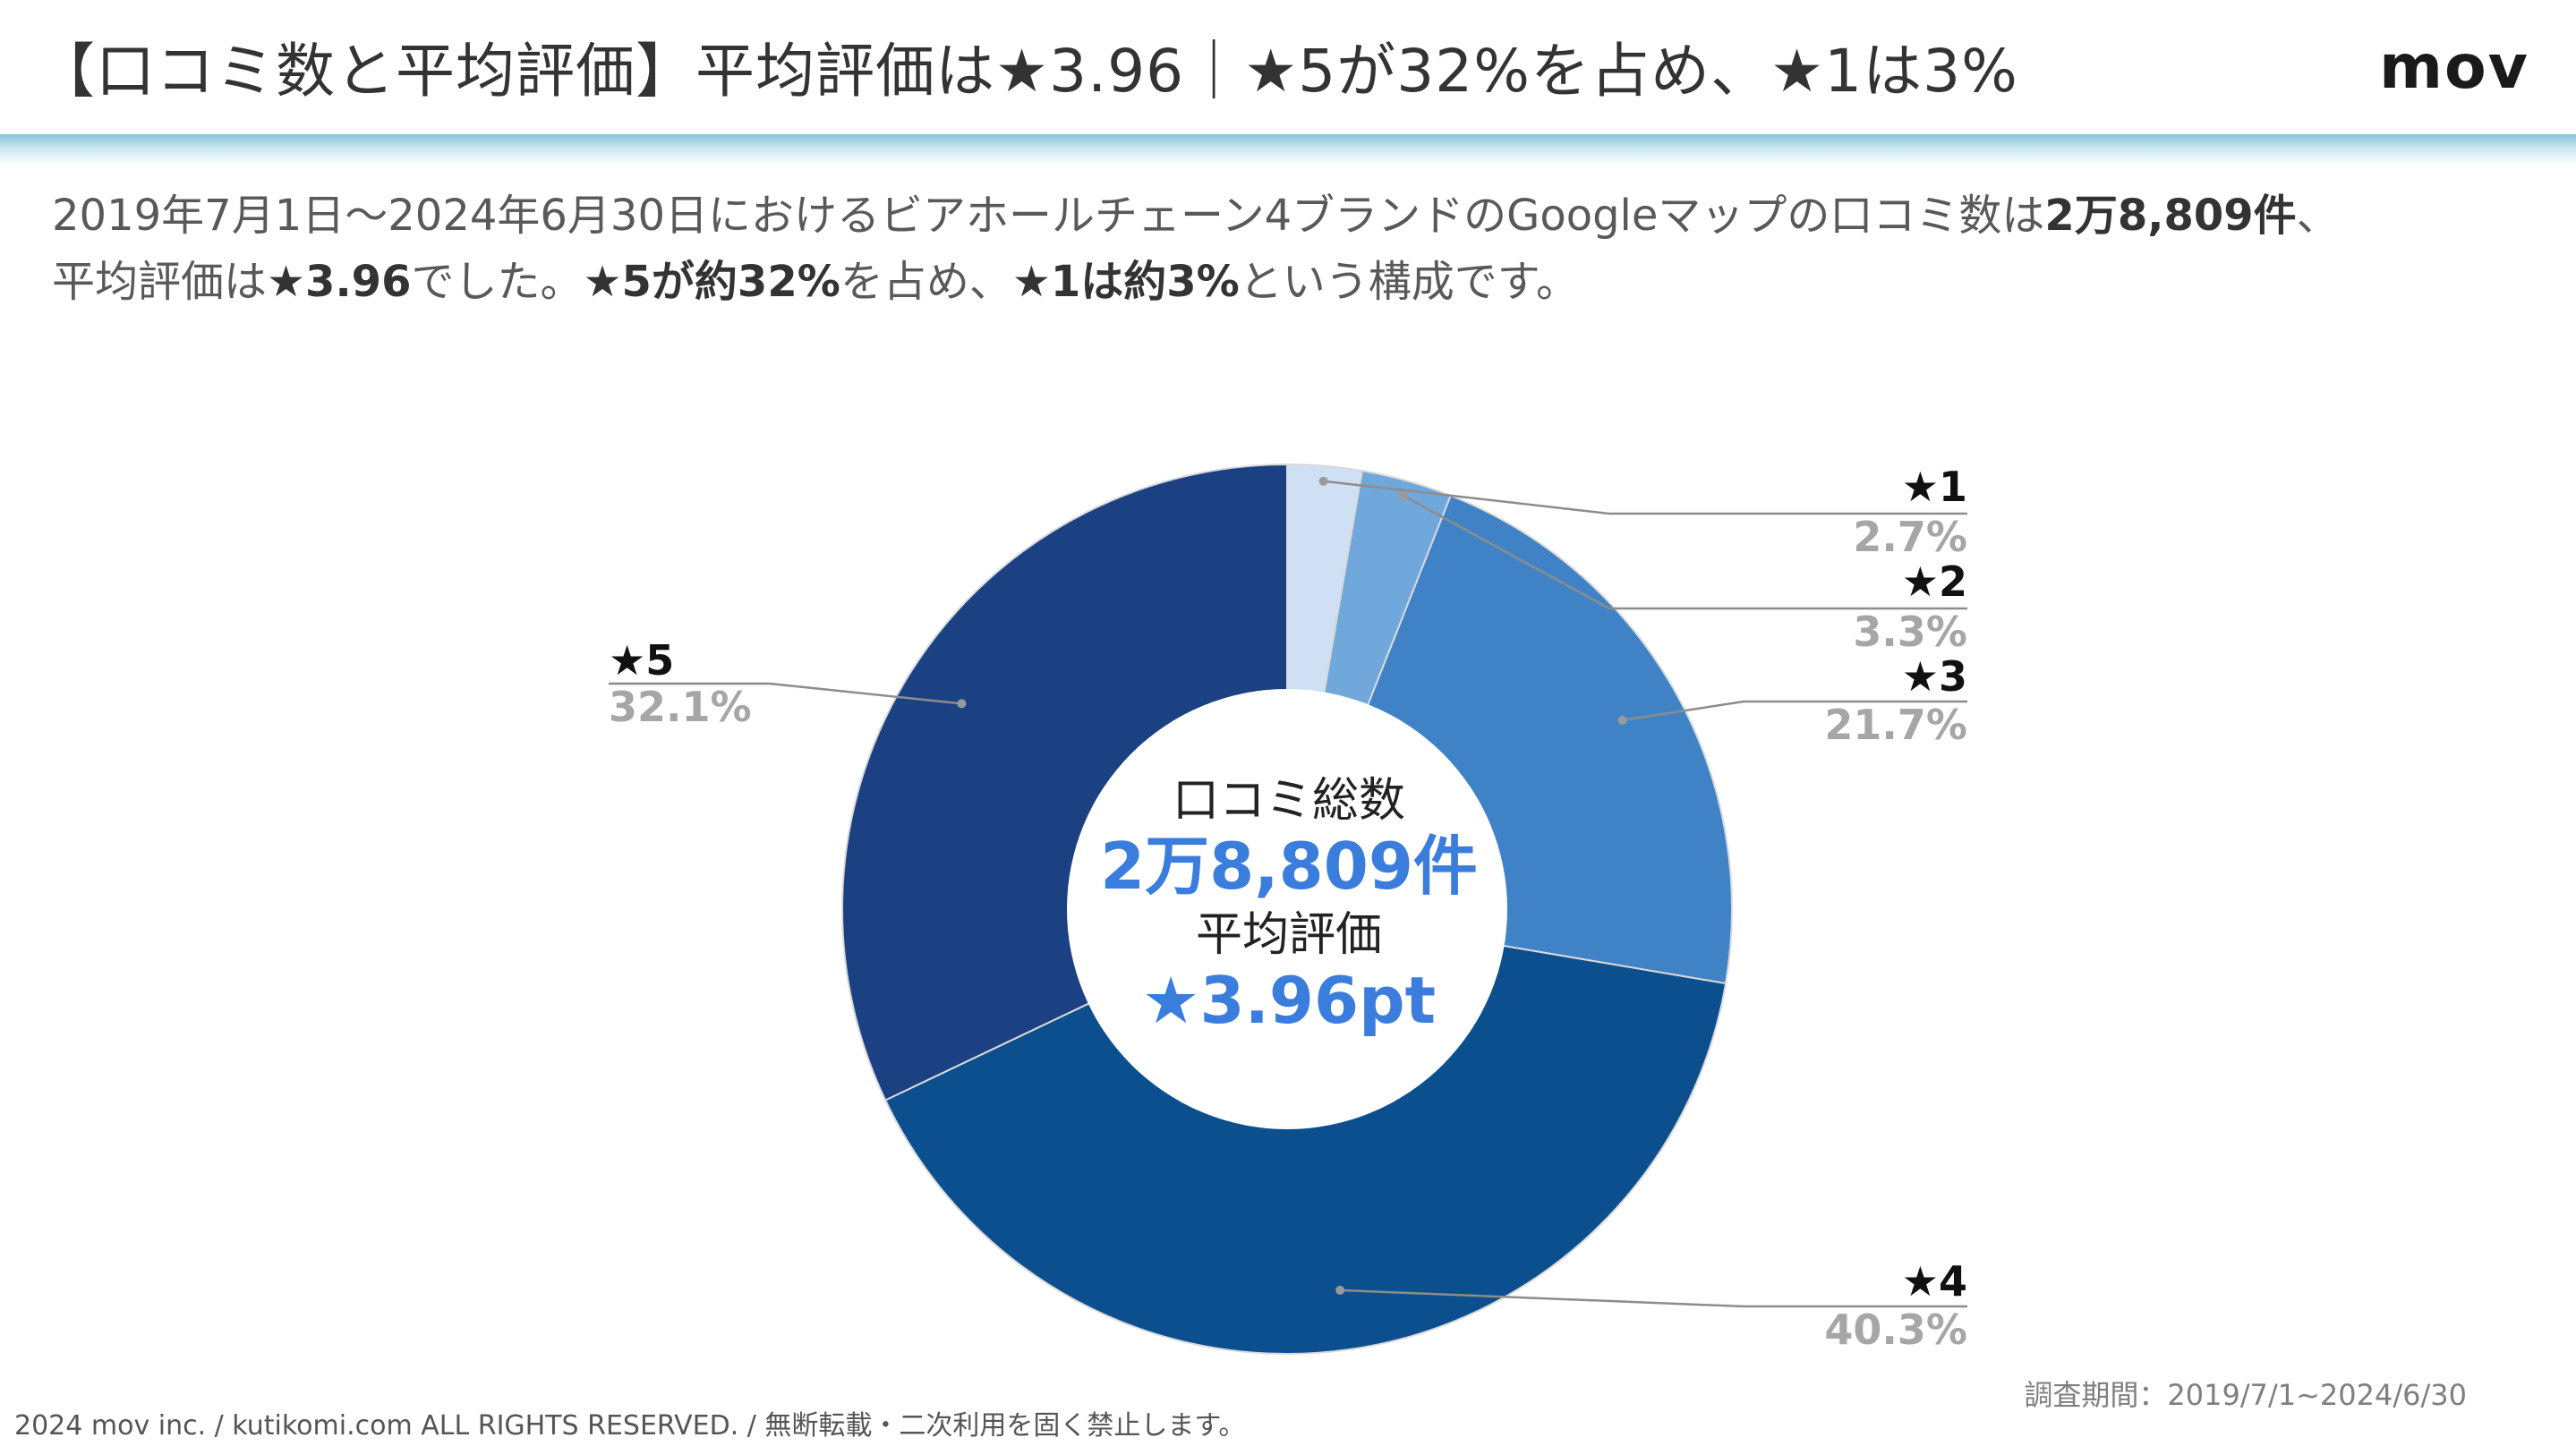  I want to click on center-label-total: 口コミ総数, so click(1289, 801).